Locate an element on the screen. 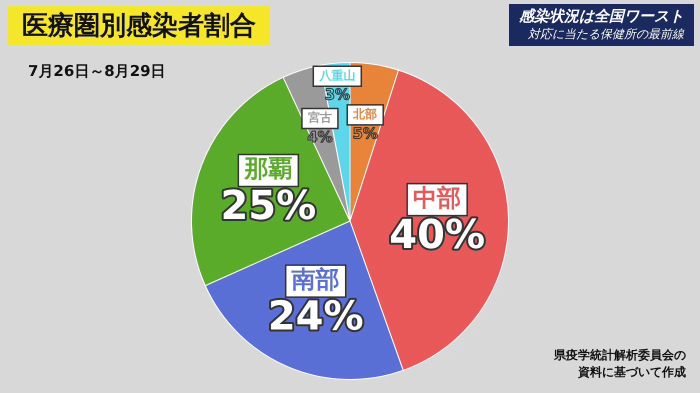 This screenshot has width=700, height=393. slice-label: 南部 is located at coordinates (315, 279).